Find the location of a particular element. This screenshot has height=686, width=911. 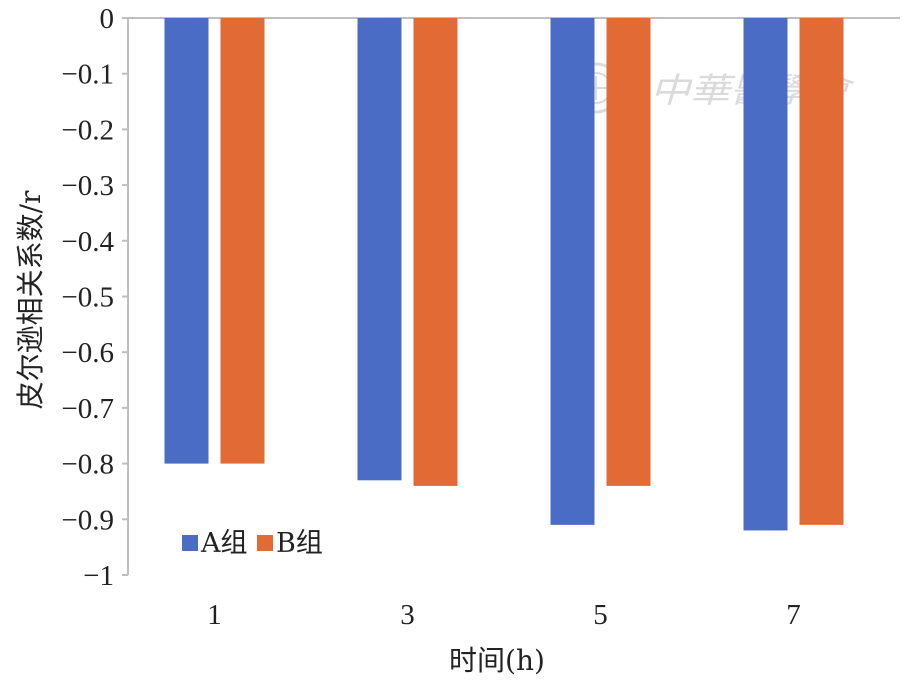

y-tick-label: −0.7 is located at coordinates (87, 409).